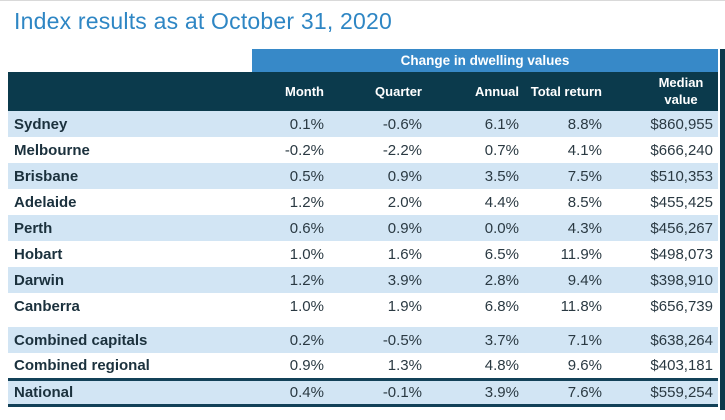  Describe the element at coordinates (130, 60) in the screenshot. I see `band-spacer` at that location.